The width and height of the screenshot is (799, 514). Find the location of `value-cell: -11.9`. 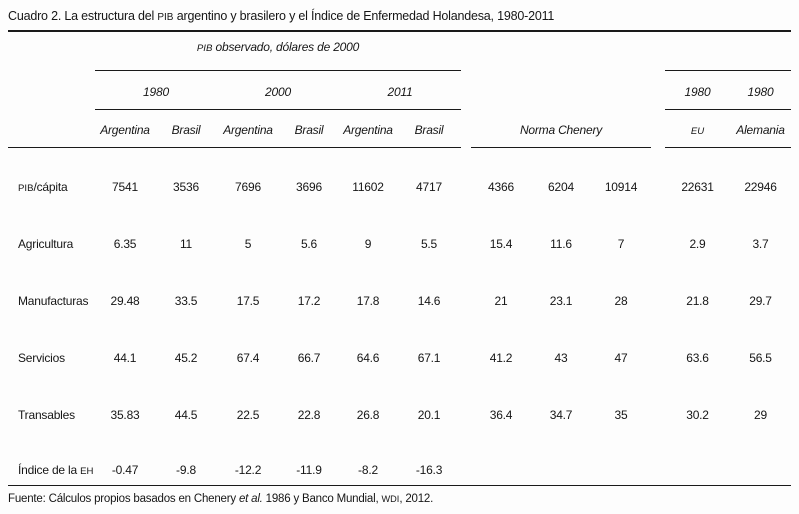

value-cell: -11.9 is located at coordinates (309, 459).